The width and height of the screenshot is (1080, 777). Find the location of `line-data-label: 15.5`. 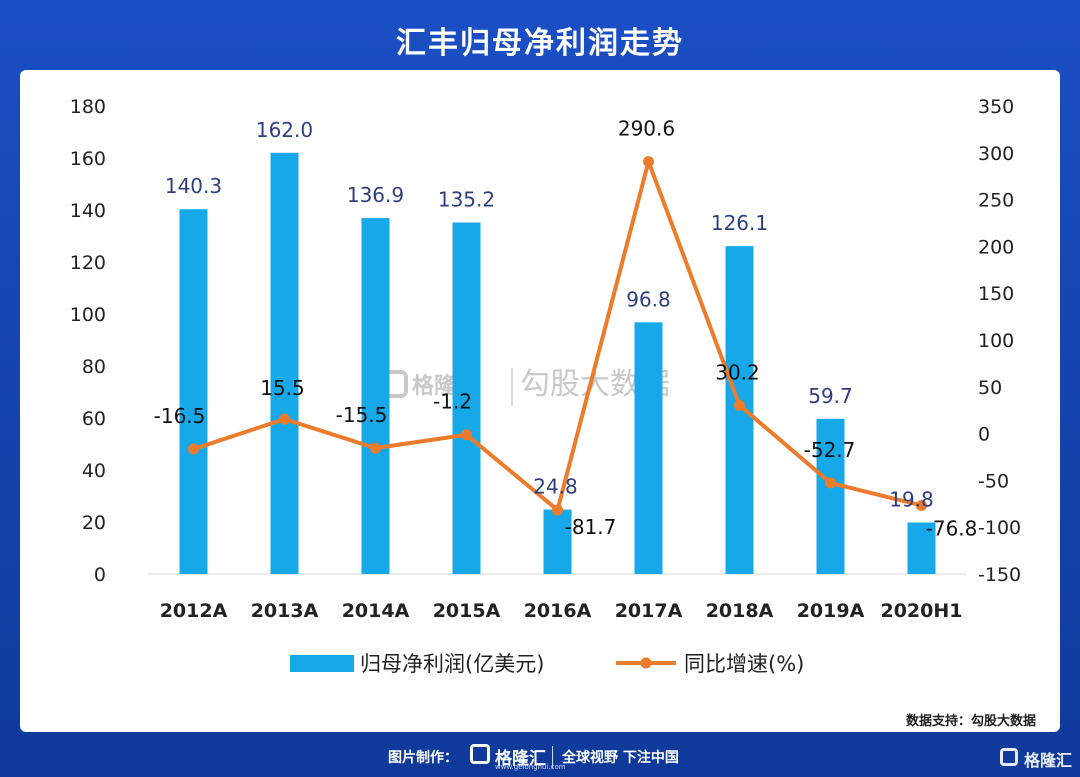

line-data-label: 15.5 is located at coordinates (282, 388).